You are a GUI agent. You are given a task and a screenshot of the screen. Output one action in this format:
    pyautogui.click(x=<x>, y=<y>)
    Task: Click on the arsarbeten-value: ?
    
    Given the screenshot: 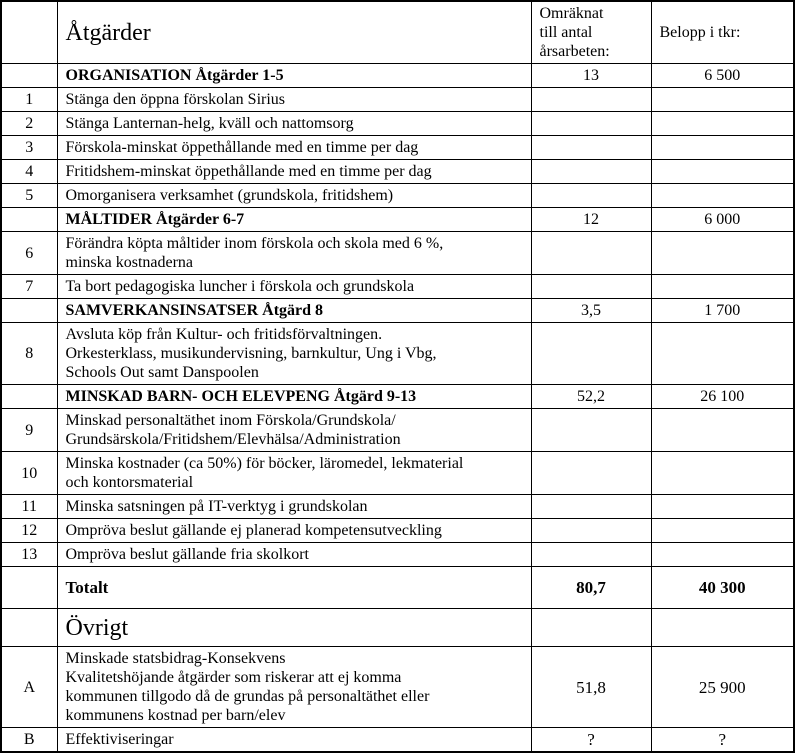 What is the action you would take?
    pyautogui.click(x=591, y=740)
    